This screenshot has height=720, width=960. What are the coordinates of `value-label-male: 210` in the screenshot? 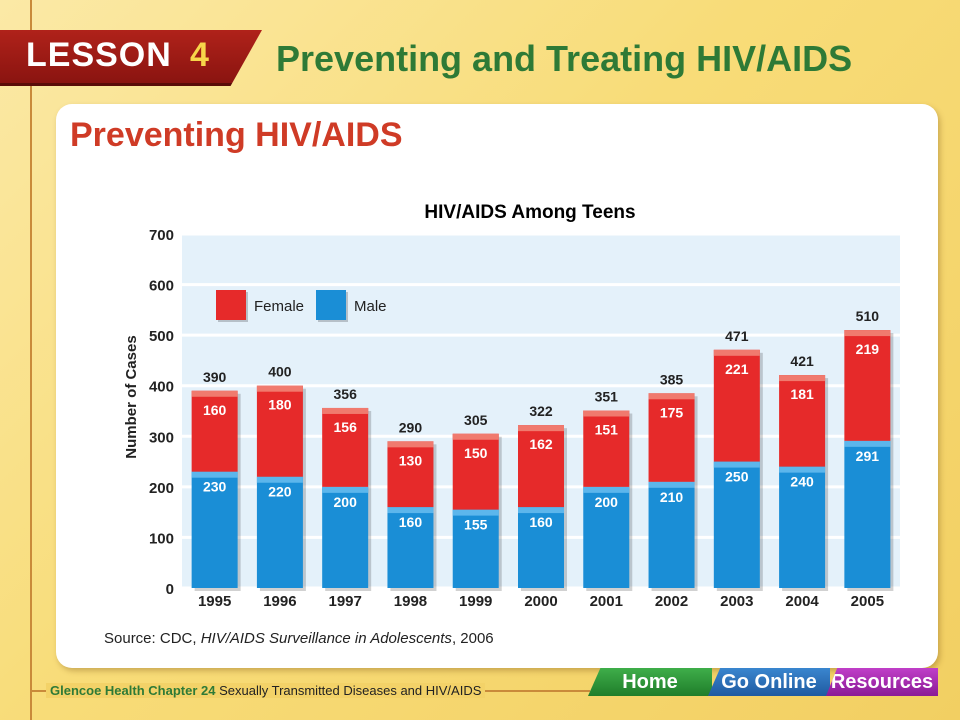 It's located at (672, 497).